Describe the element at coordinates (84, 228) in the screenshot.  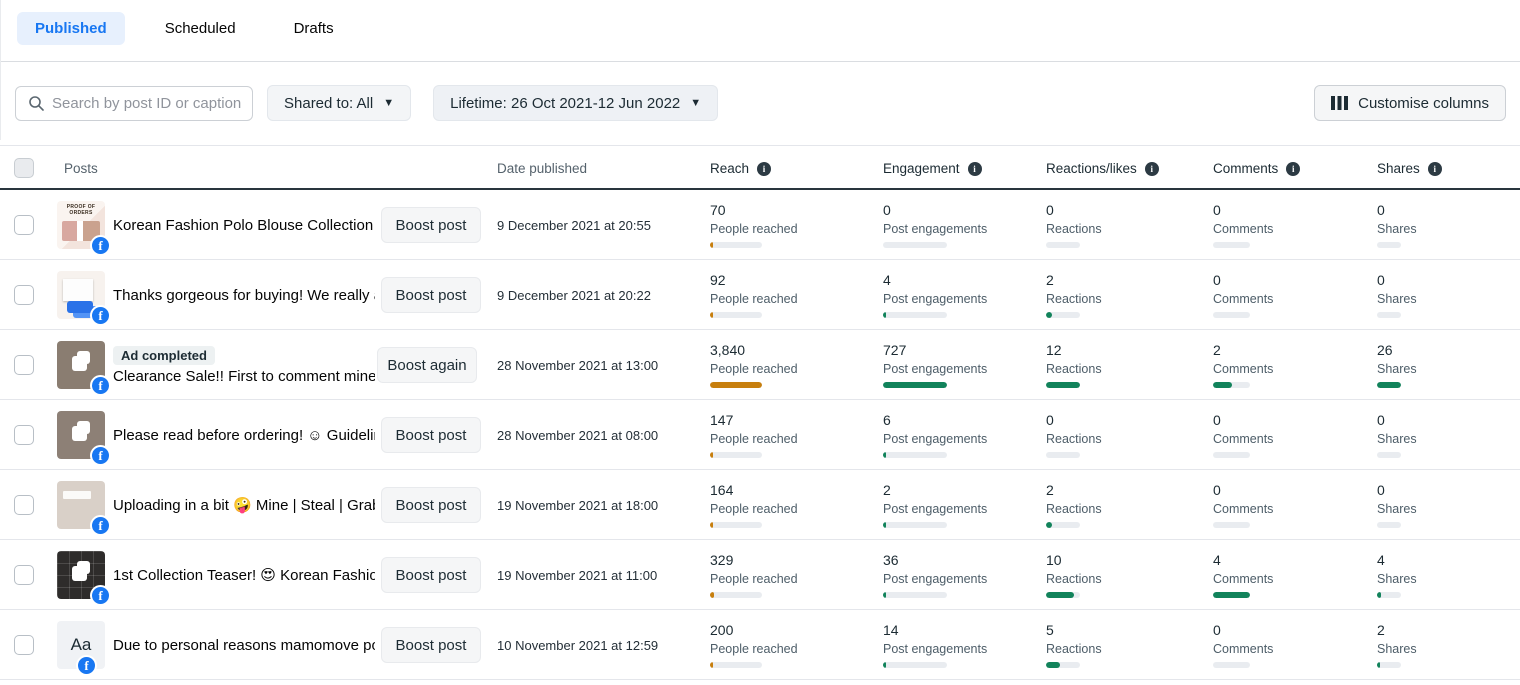
I see `post-thumbnail: PROOF OF ORDERS f` at that location.